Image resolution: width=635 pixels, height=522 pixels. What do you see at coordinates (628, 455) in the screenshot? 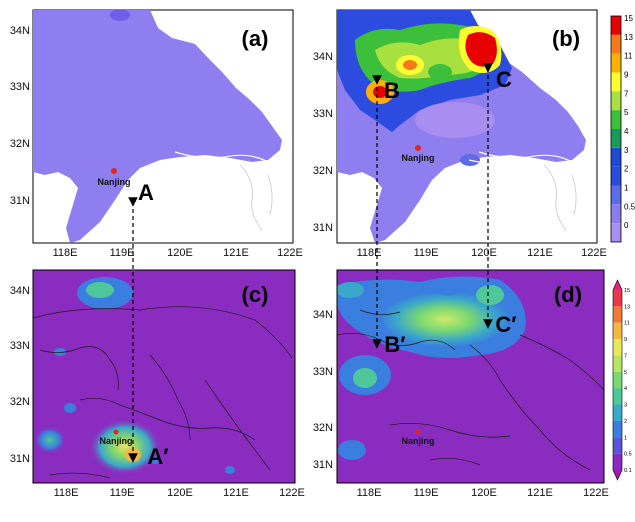
I see `colorbar-model-label: 0.5` at bounding box center [628, 455].